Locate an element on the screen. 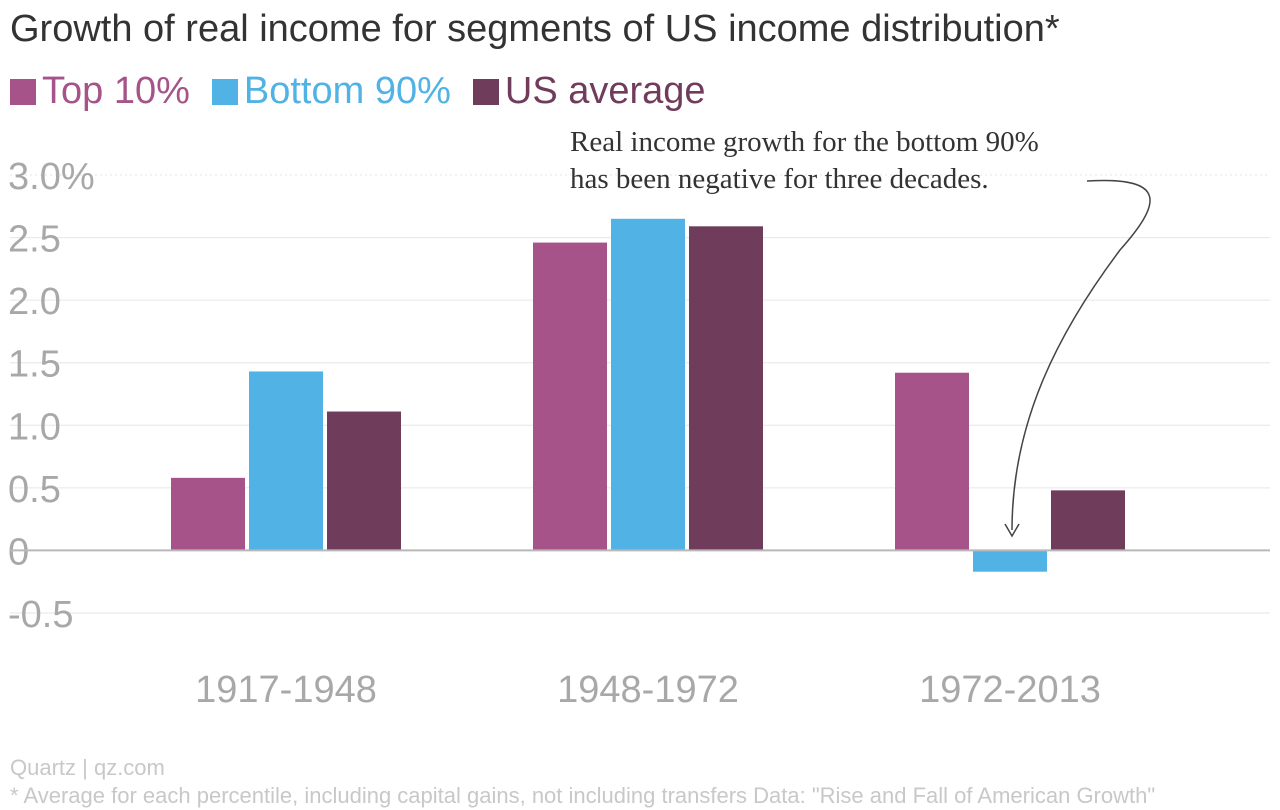 Image resolution: width=1280 pixels, height=810 pixels. y-tick-label: 2.0 is located at coordinates (34, 302).